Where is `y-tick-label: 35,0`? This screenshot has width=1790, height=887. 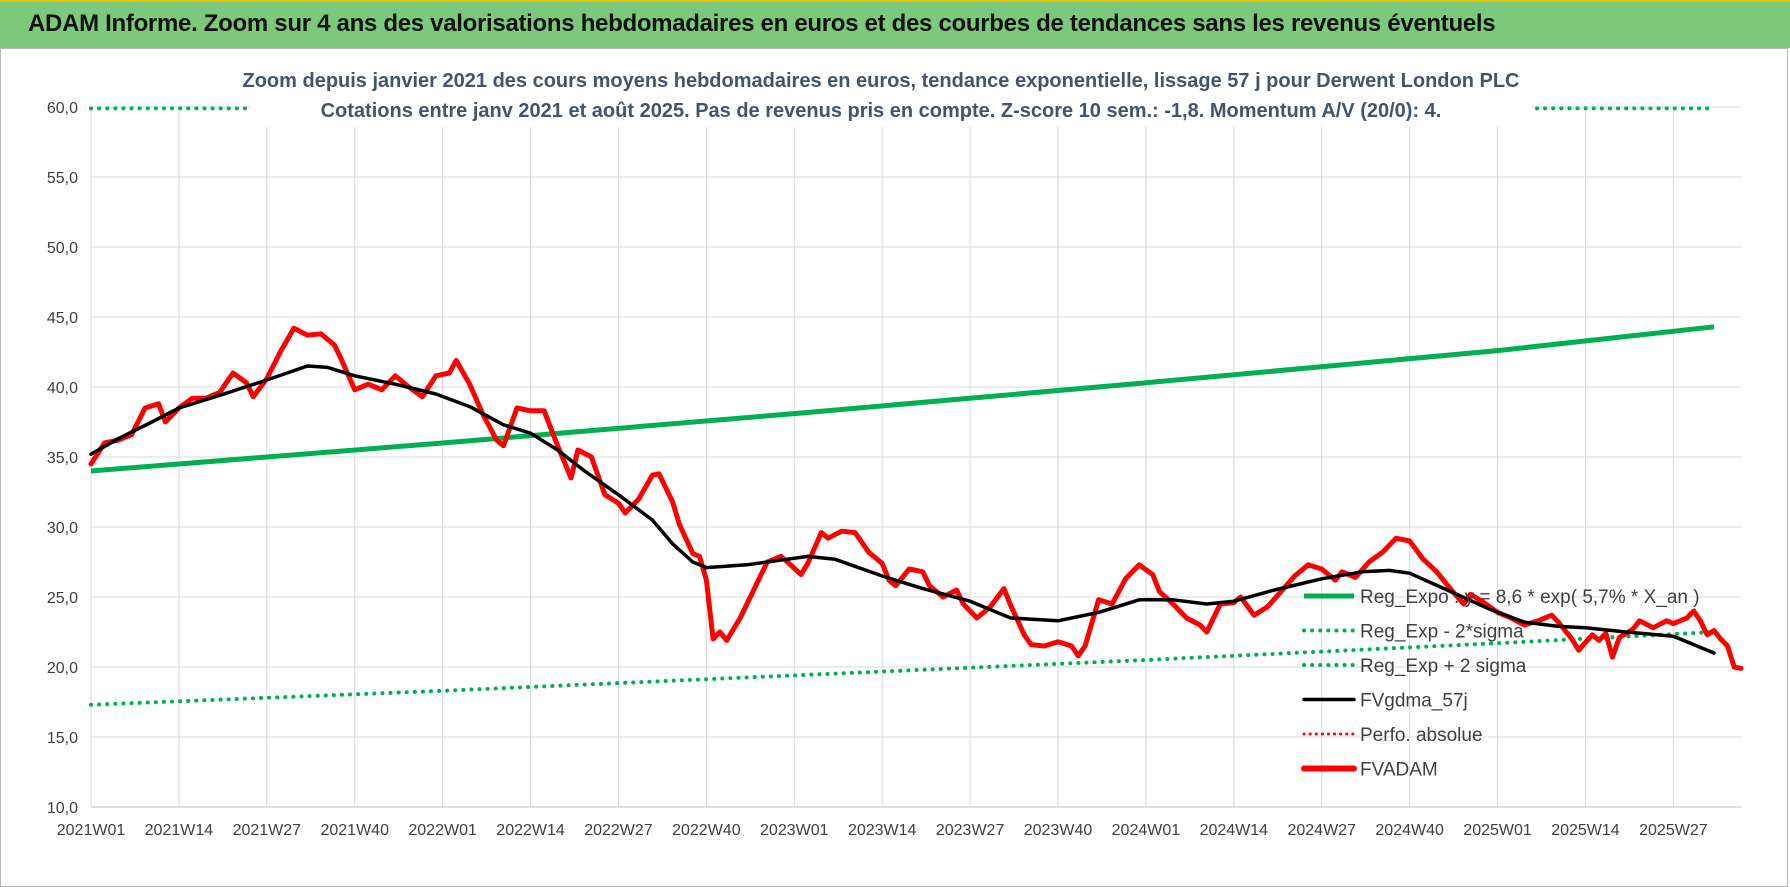
y-tick-label: 35,0 is located at coordinates (62, 458).